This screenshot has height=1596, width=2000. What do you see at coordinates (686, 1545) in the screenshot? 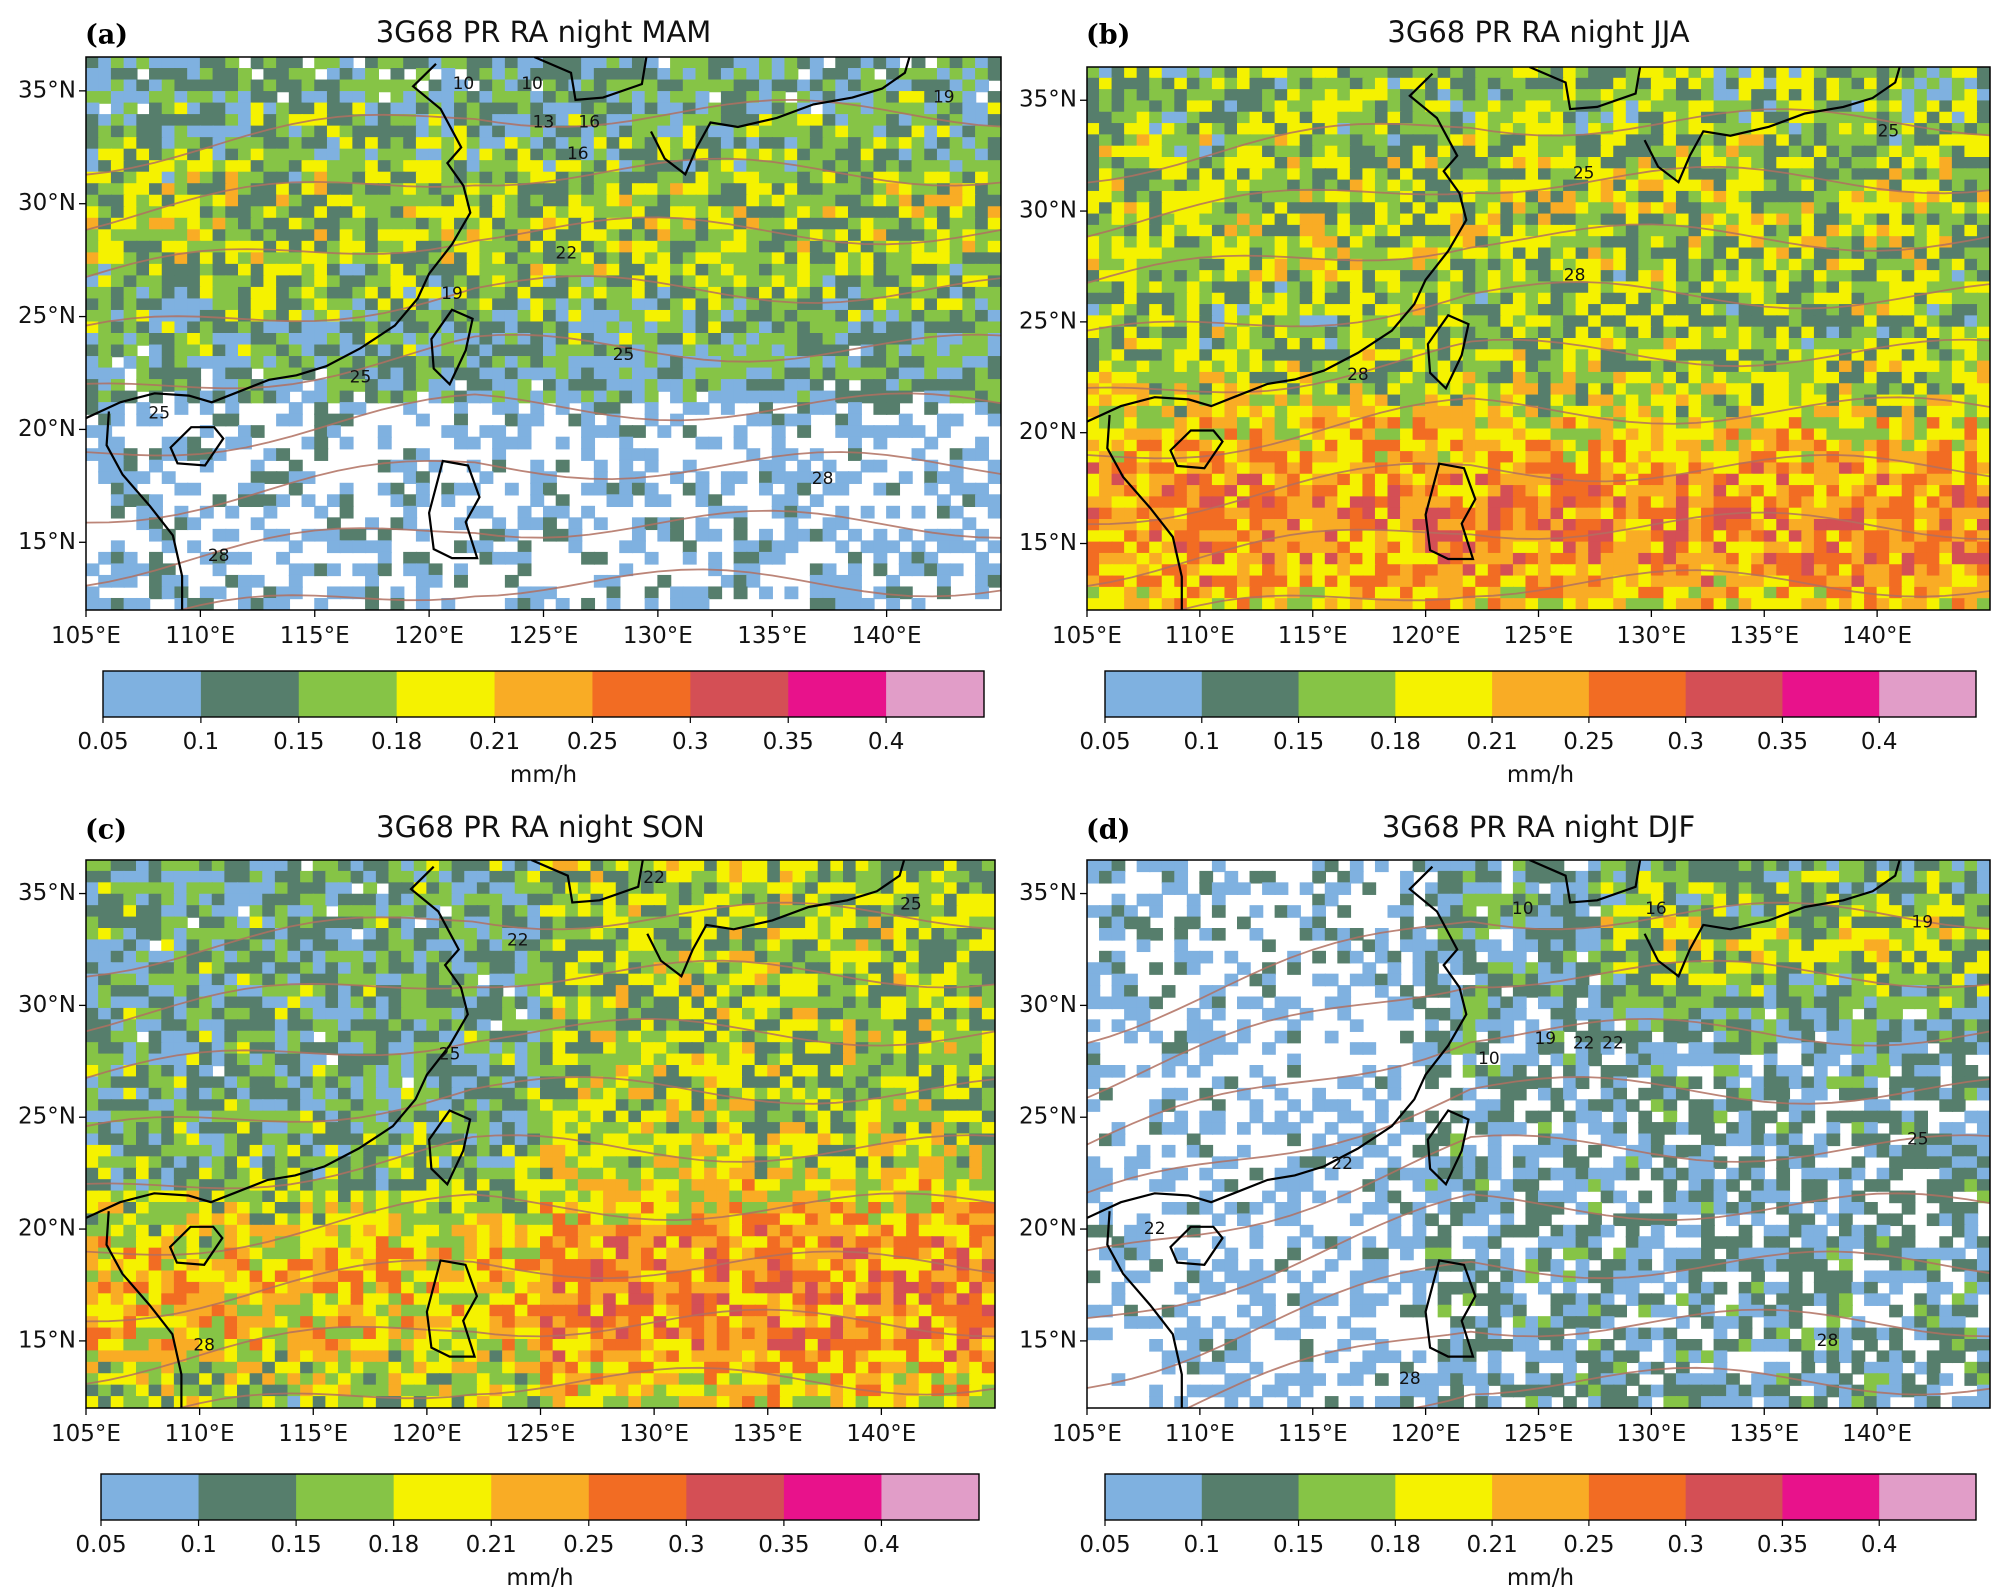
I see `colorbar-tick-label: 0.3` at bounding box center [686, 1545].